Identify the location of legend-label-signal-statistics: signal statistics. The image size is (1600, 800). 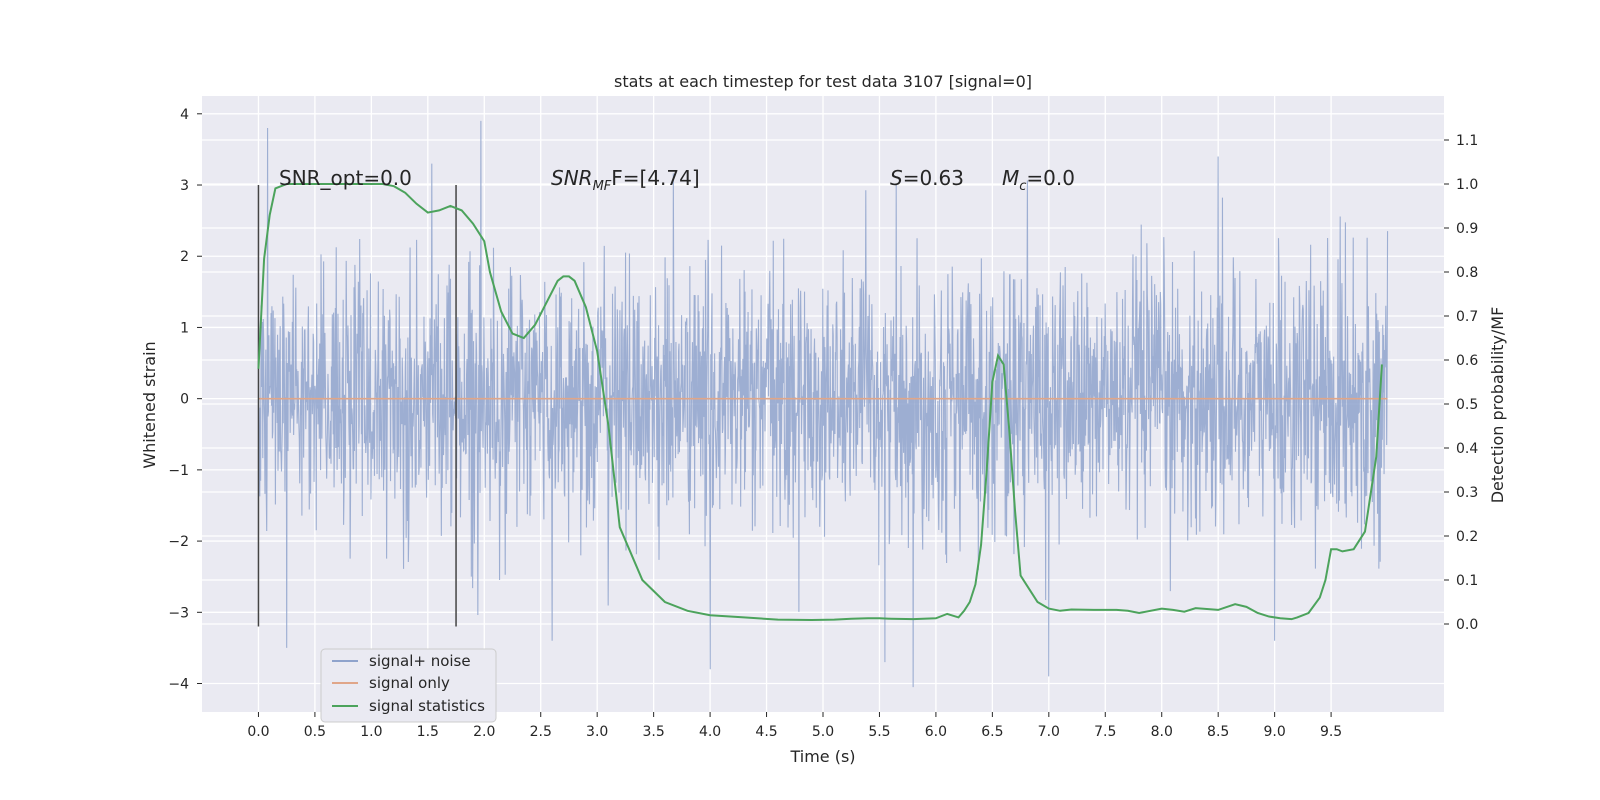
(427, 706).